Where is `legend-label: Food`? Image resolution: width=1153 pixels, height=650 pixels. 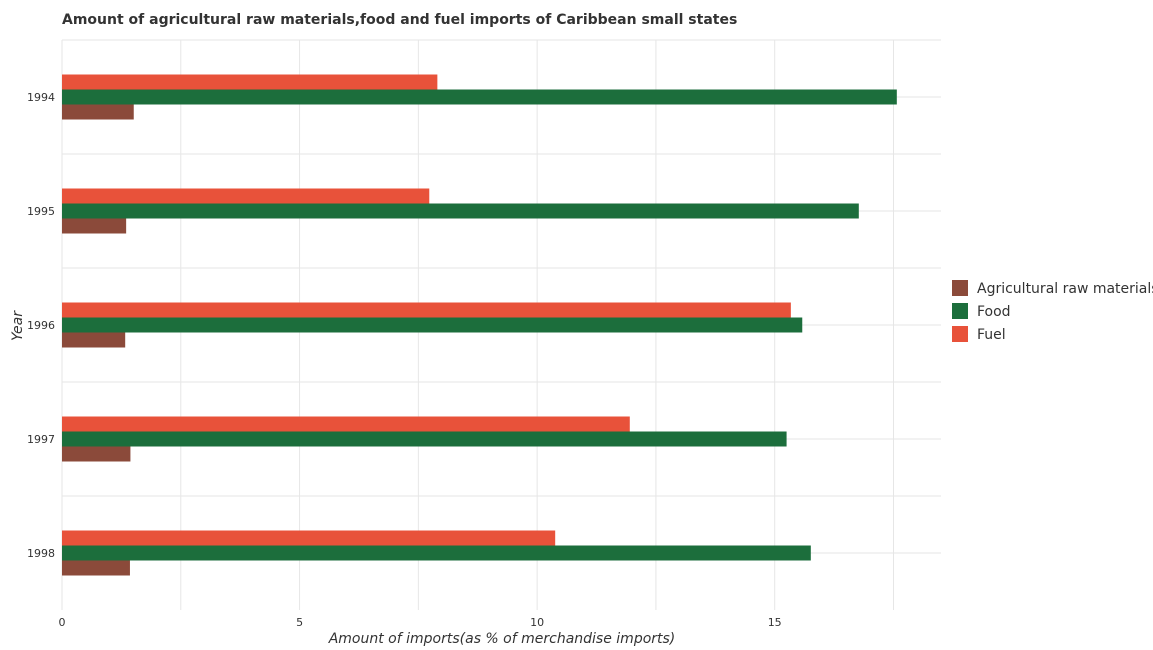 legend-label: Food is located at coordinates (994, 312).